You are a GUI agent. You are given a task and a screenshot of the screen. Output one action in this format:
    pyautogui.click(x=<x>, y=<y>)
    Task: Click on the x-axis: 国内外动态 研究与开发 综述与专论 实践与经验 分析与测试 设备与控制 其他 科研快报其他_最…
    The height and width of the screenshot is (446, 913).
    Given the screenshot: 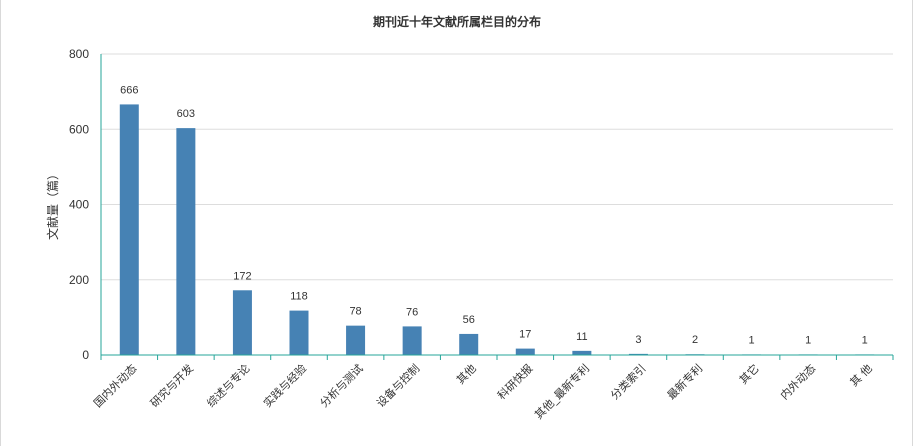 What is the action you would take?
    pyautogui.click(x=492, y=388)
    